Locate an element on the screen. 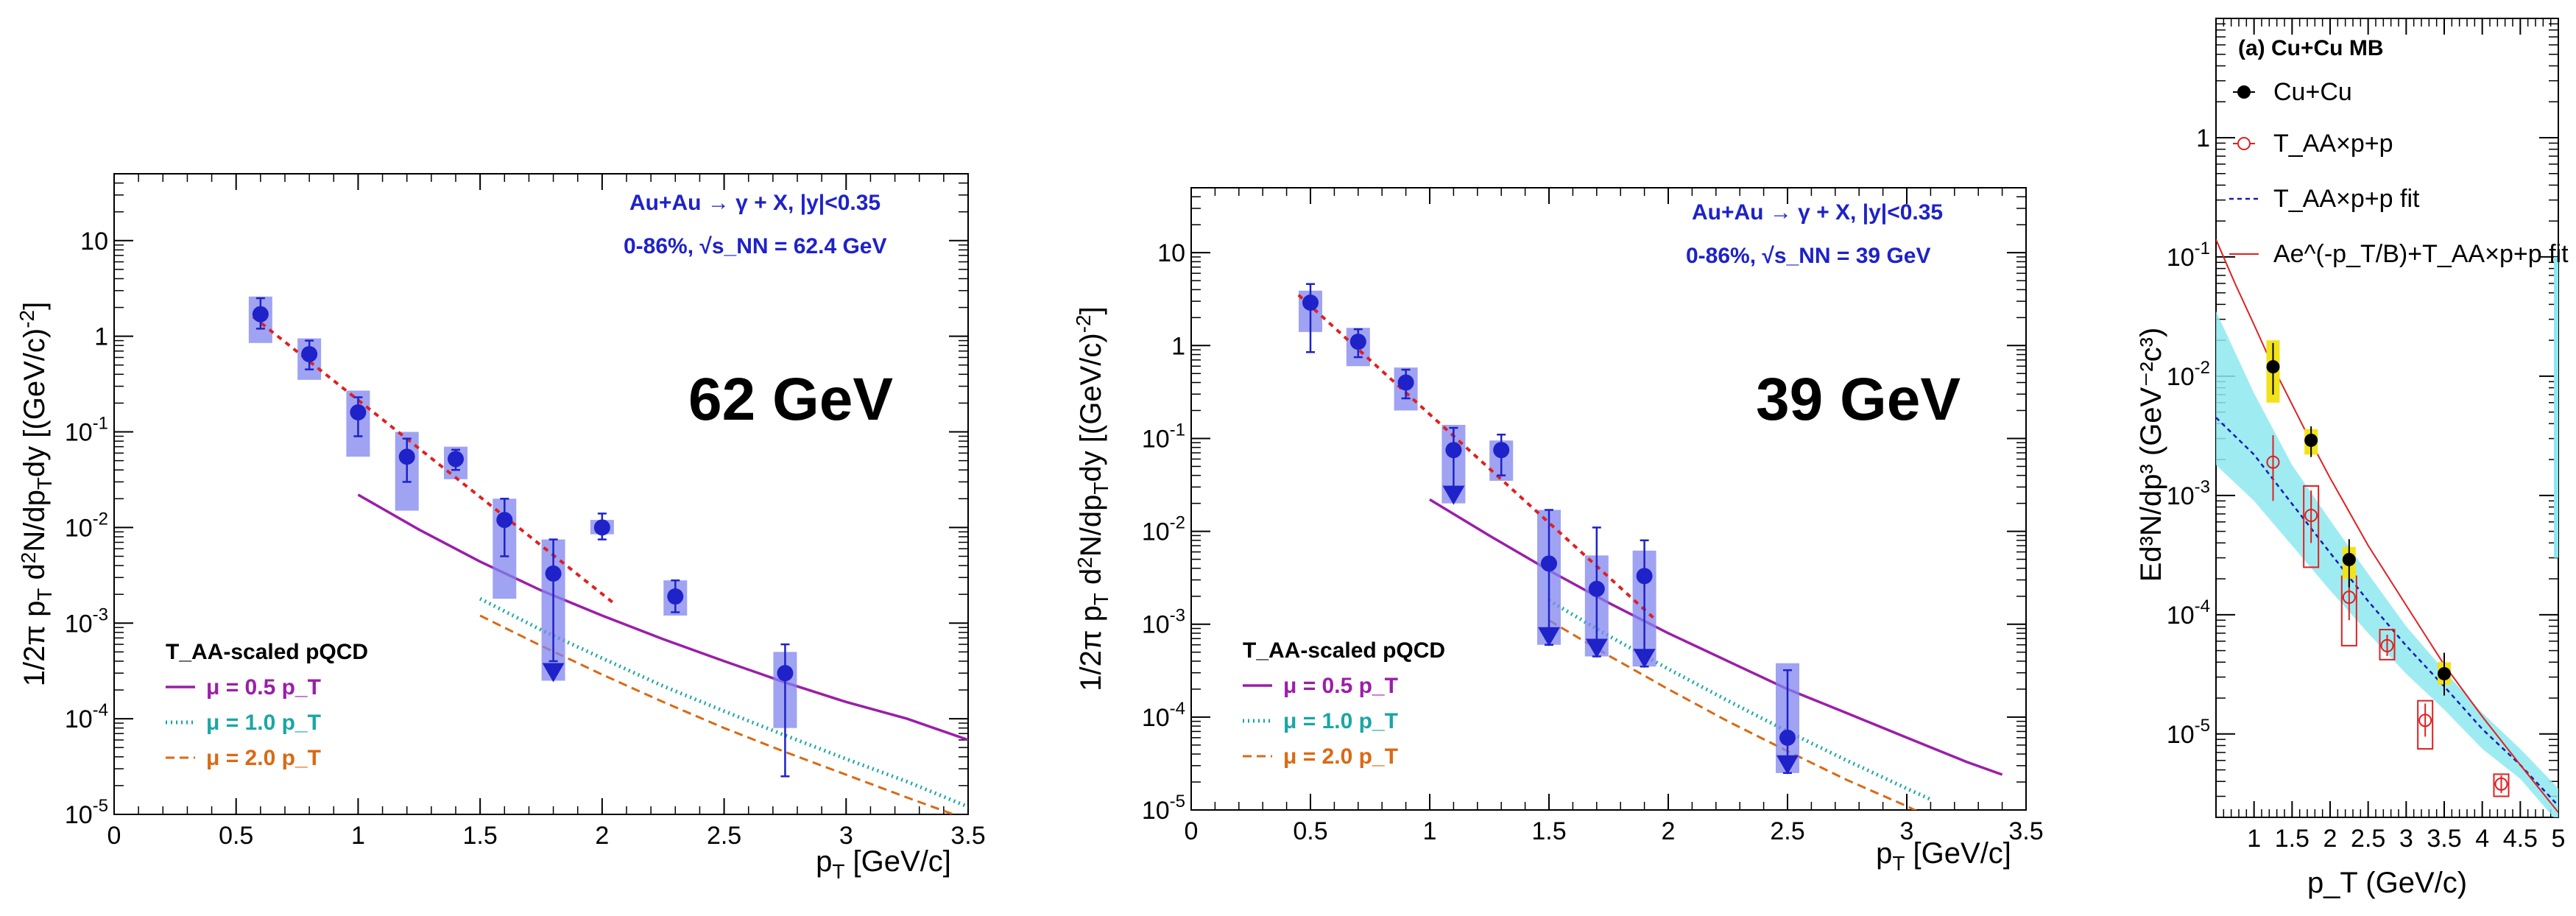  p39-y-axis-label-text: 1/2π pT d2N/dpTdy [(GeV/c)-2] is located at coordinates (1092, 498).